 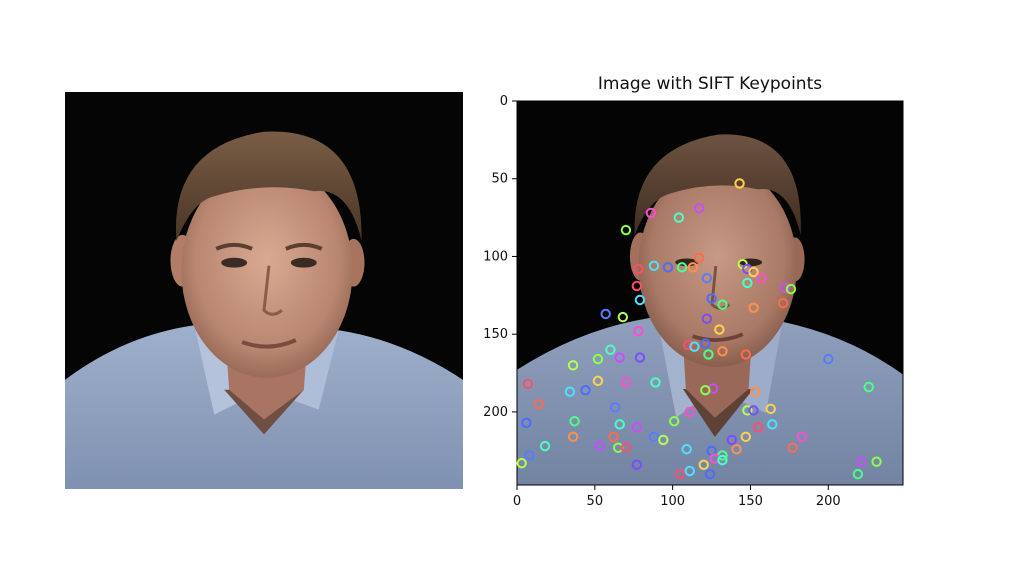 What do you see at coordinates (710, 84) in the screenshot?
I see `chart-title: Image with SIFT Keypoints` at bounding box center [710, 84].